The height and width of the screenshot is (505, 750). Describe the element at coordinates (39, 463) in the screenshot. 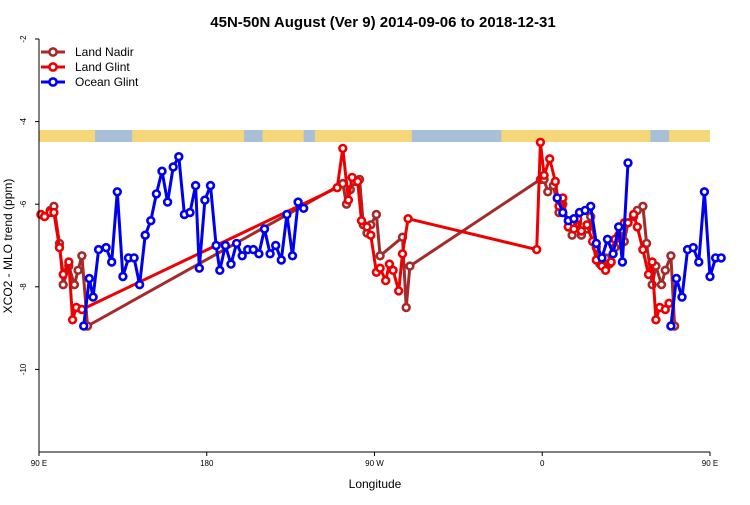

I see `x-tick-label: 90 E` at that location.